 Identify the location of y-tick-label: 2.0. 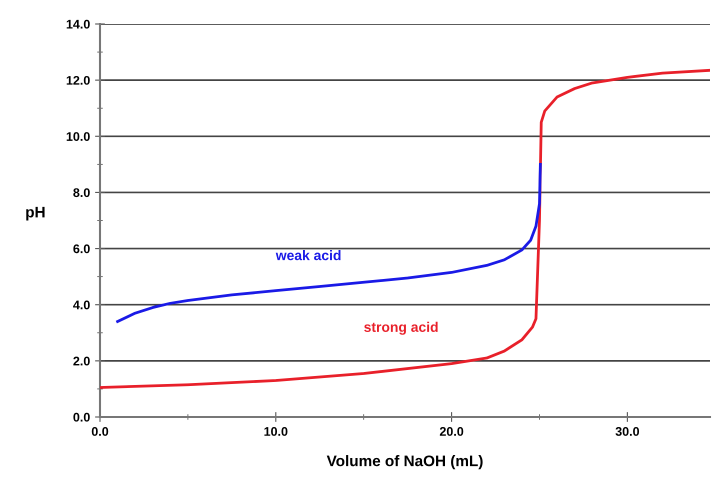
(81, 361).